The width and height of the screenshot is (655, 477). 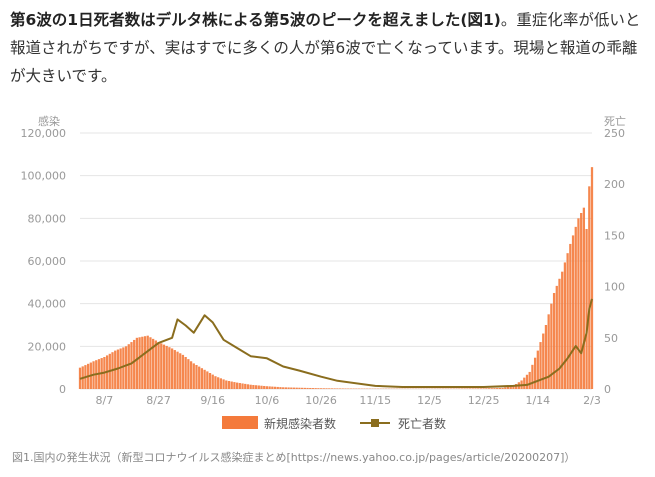 I want to click on x-tick-label: 12/25, so click(x=484, y=400).